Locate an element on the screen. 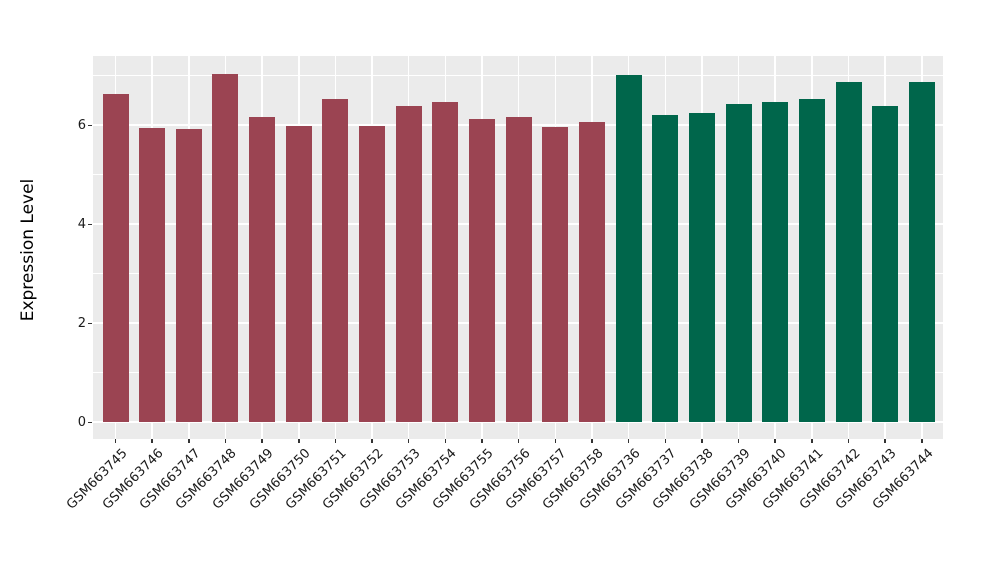 The width and height of the screenshot is (1000, 580). bar-GSM663750 is located at coordinates (298, 274).